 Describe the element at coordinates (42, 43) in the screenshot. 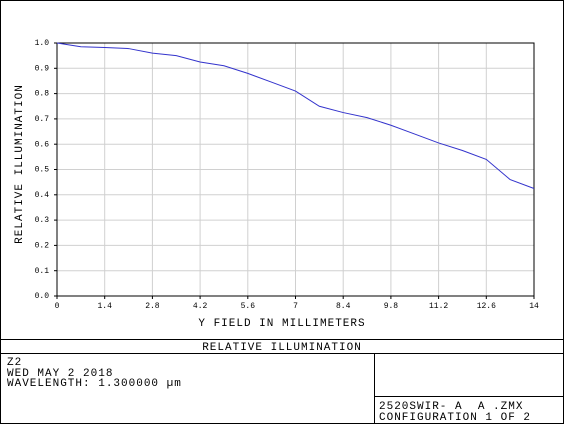

I see `y-tick-label: 1.0` at that location.